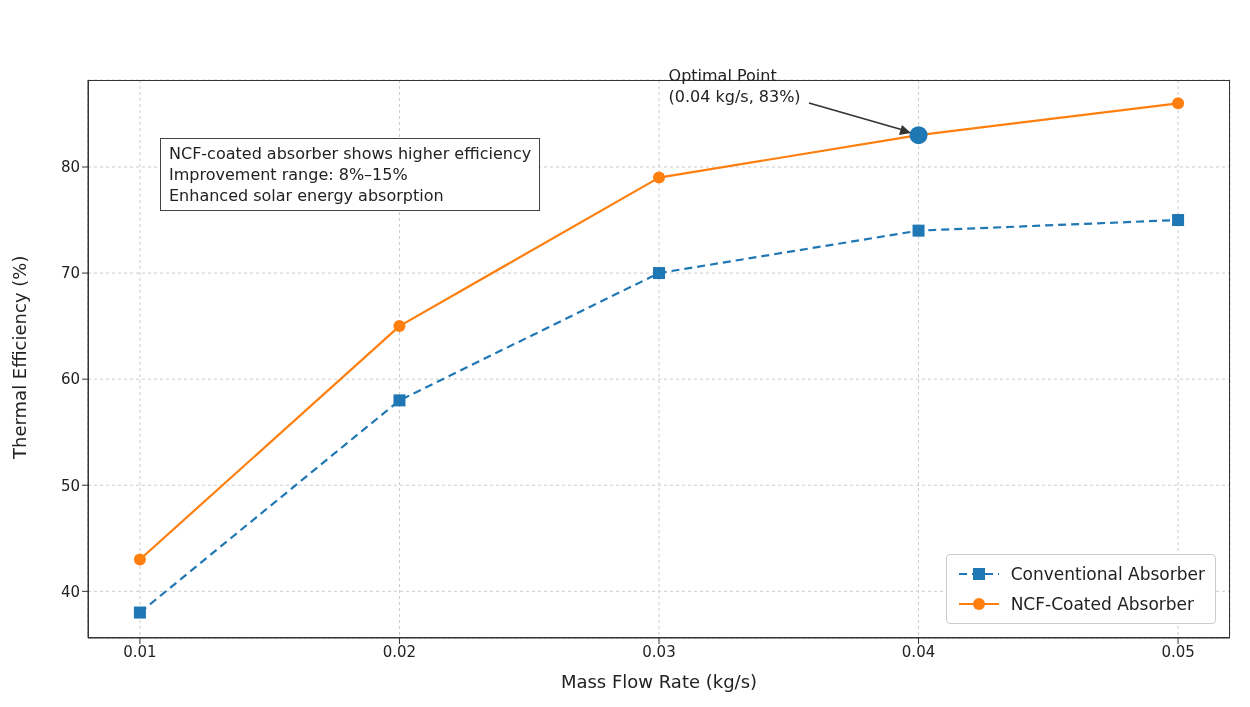  Describe the element at coordinates (659, 681) in the screenshot. I see `x-axis-title: Mass Flow Rate (kg/s)` at that location.